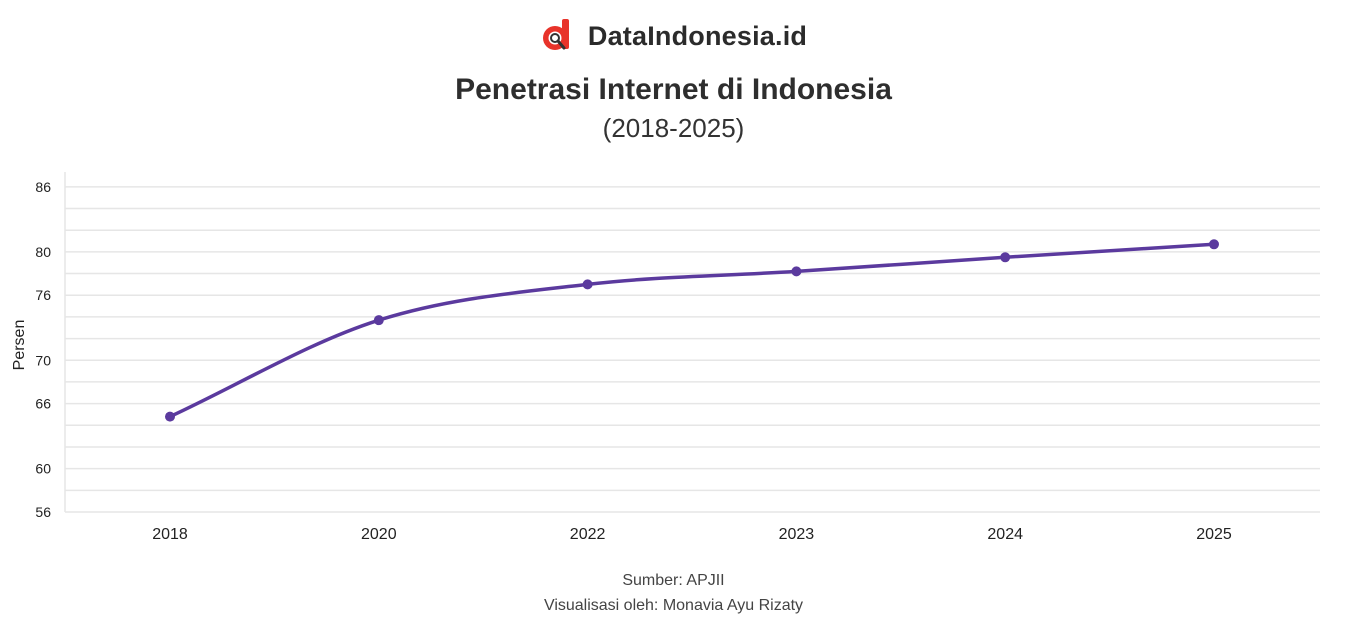 The height and width of the screenshot is (625, 1347). I want to click on credit-note: Visualisasi oleh: Monavia Ayu Rizaty, so click(673, 605).